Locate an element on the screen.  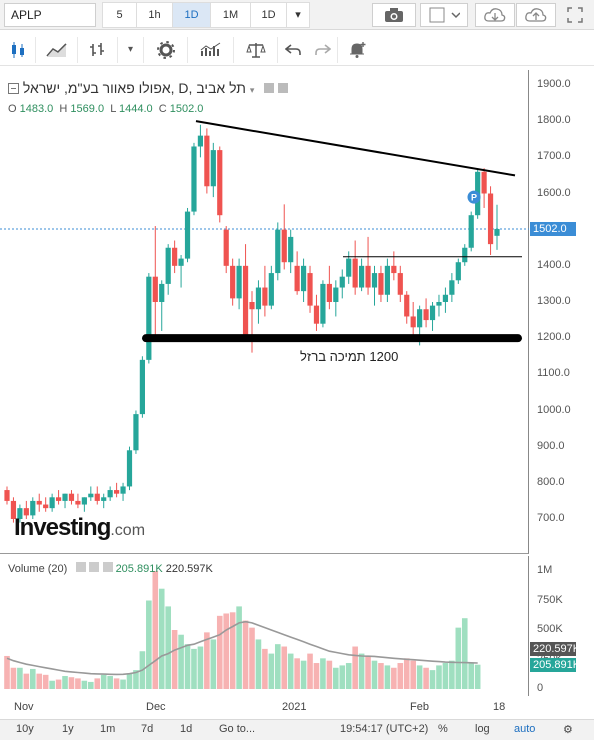
legend-gear-icon is located at coordinates (283, 88).